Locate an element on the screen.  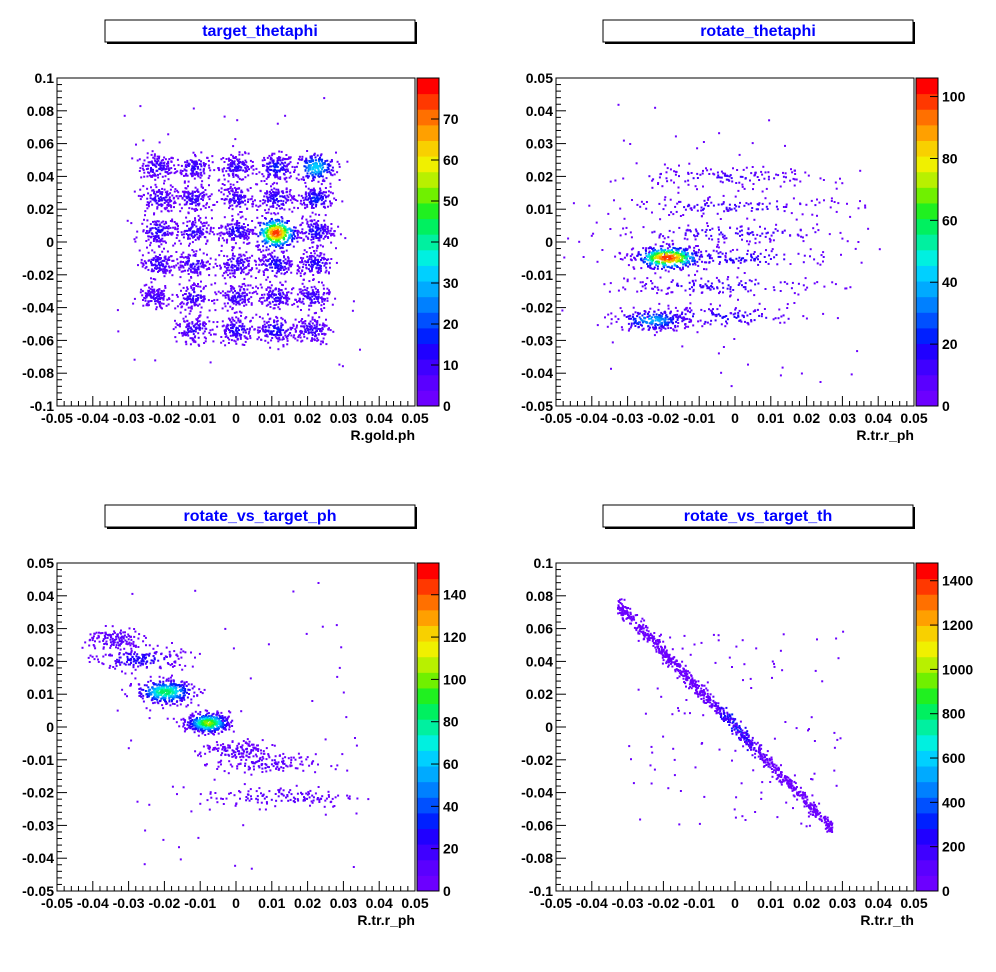
y-tick-label: 0.1 is located at coordinates (45, 78).